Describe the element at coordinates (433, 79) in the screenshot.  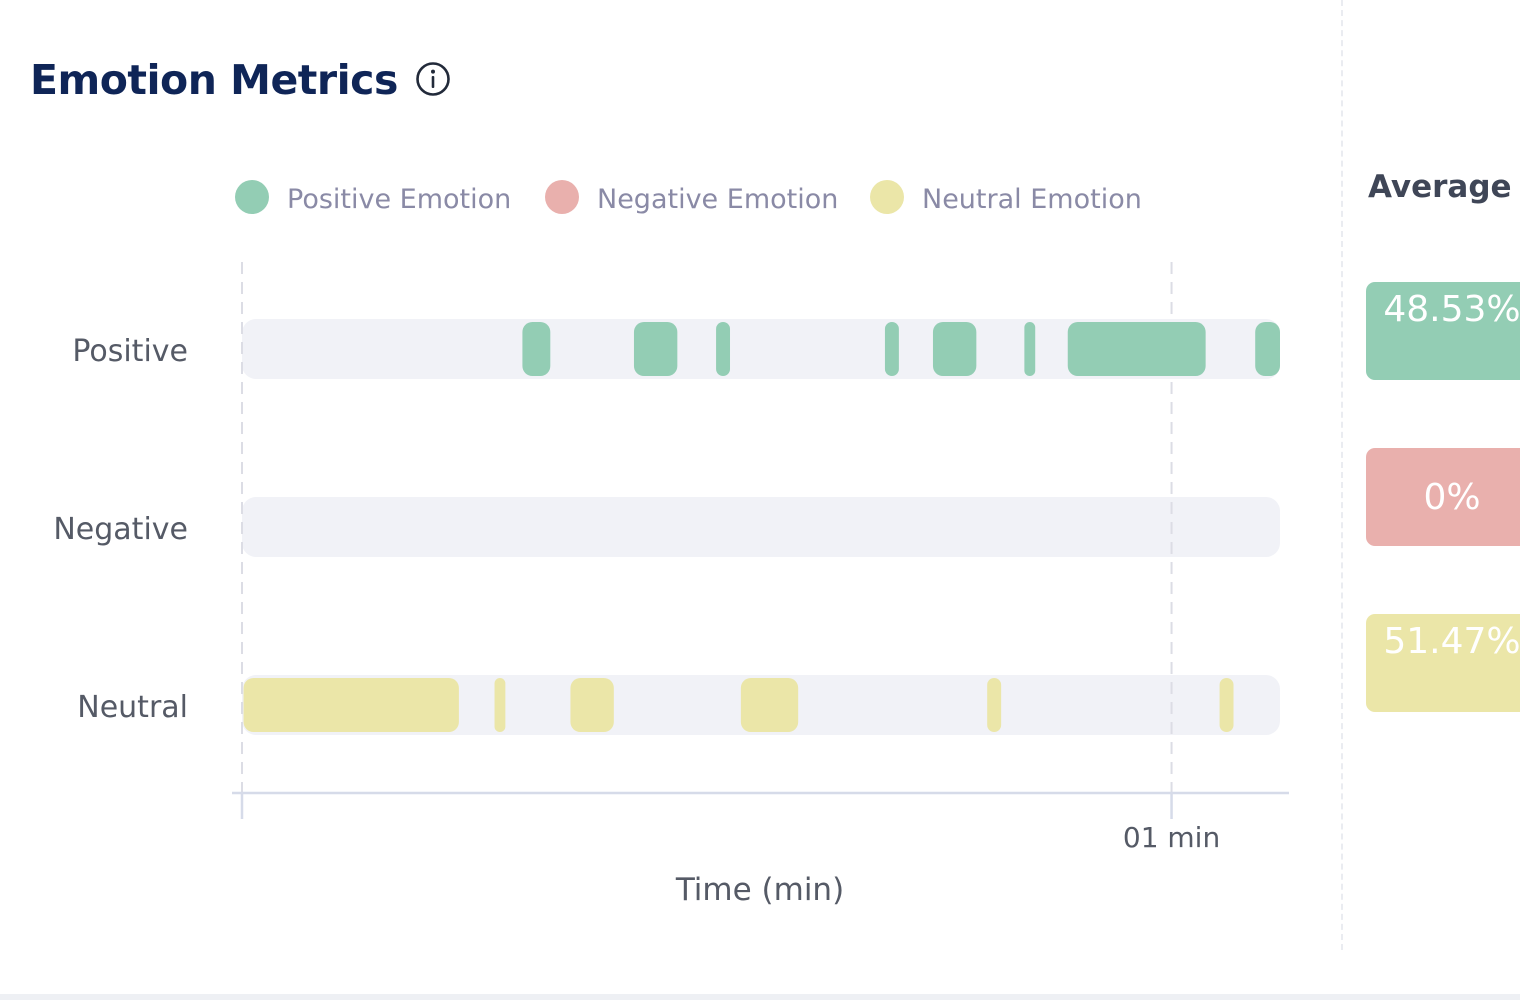
I see `info-circle-icon` at that location.